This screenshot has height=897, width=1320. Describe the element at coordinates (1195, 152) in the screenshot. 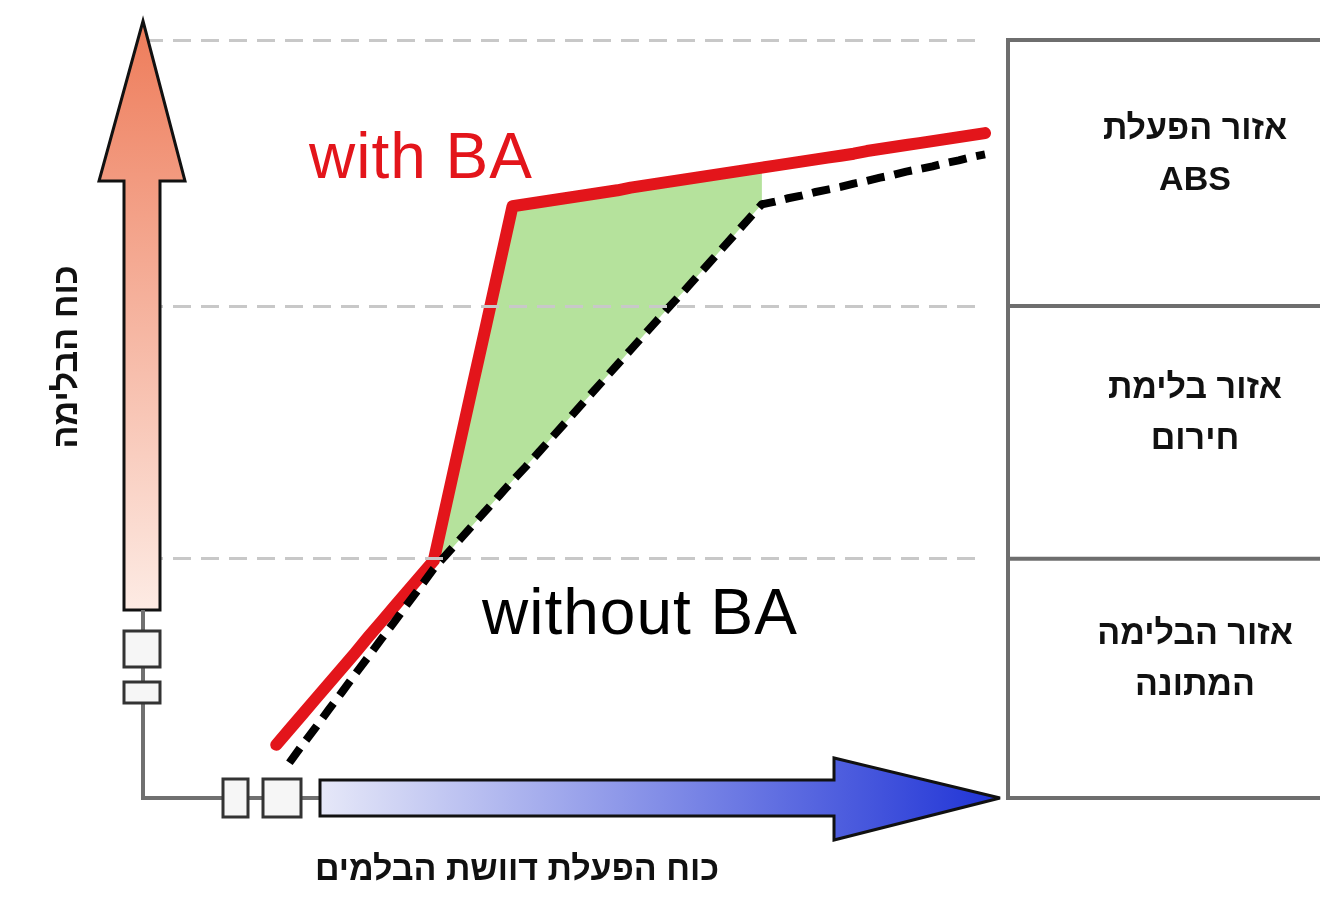

I see `text: אזור הפעלת ABS` at that location.